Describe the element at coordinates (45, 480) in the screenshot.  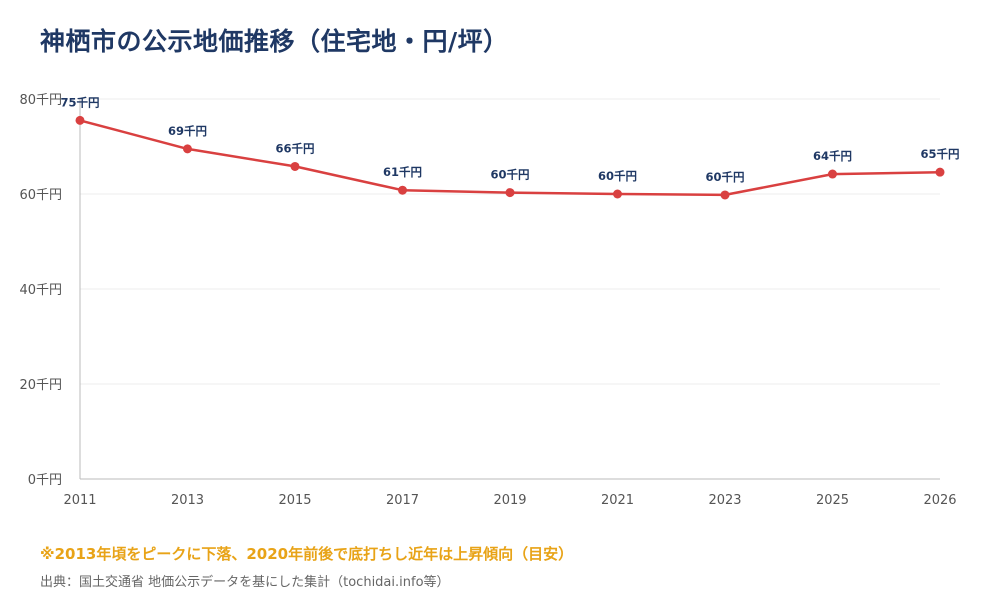
I see `y-tick-label: 0千円` at that location.